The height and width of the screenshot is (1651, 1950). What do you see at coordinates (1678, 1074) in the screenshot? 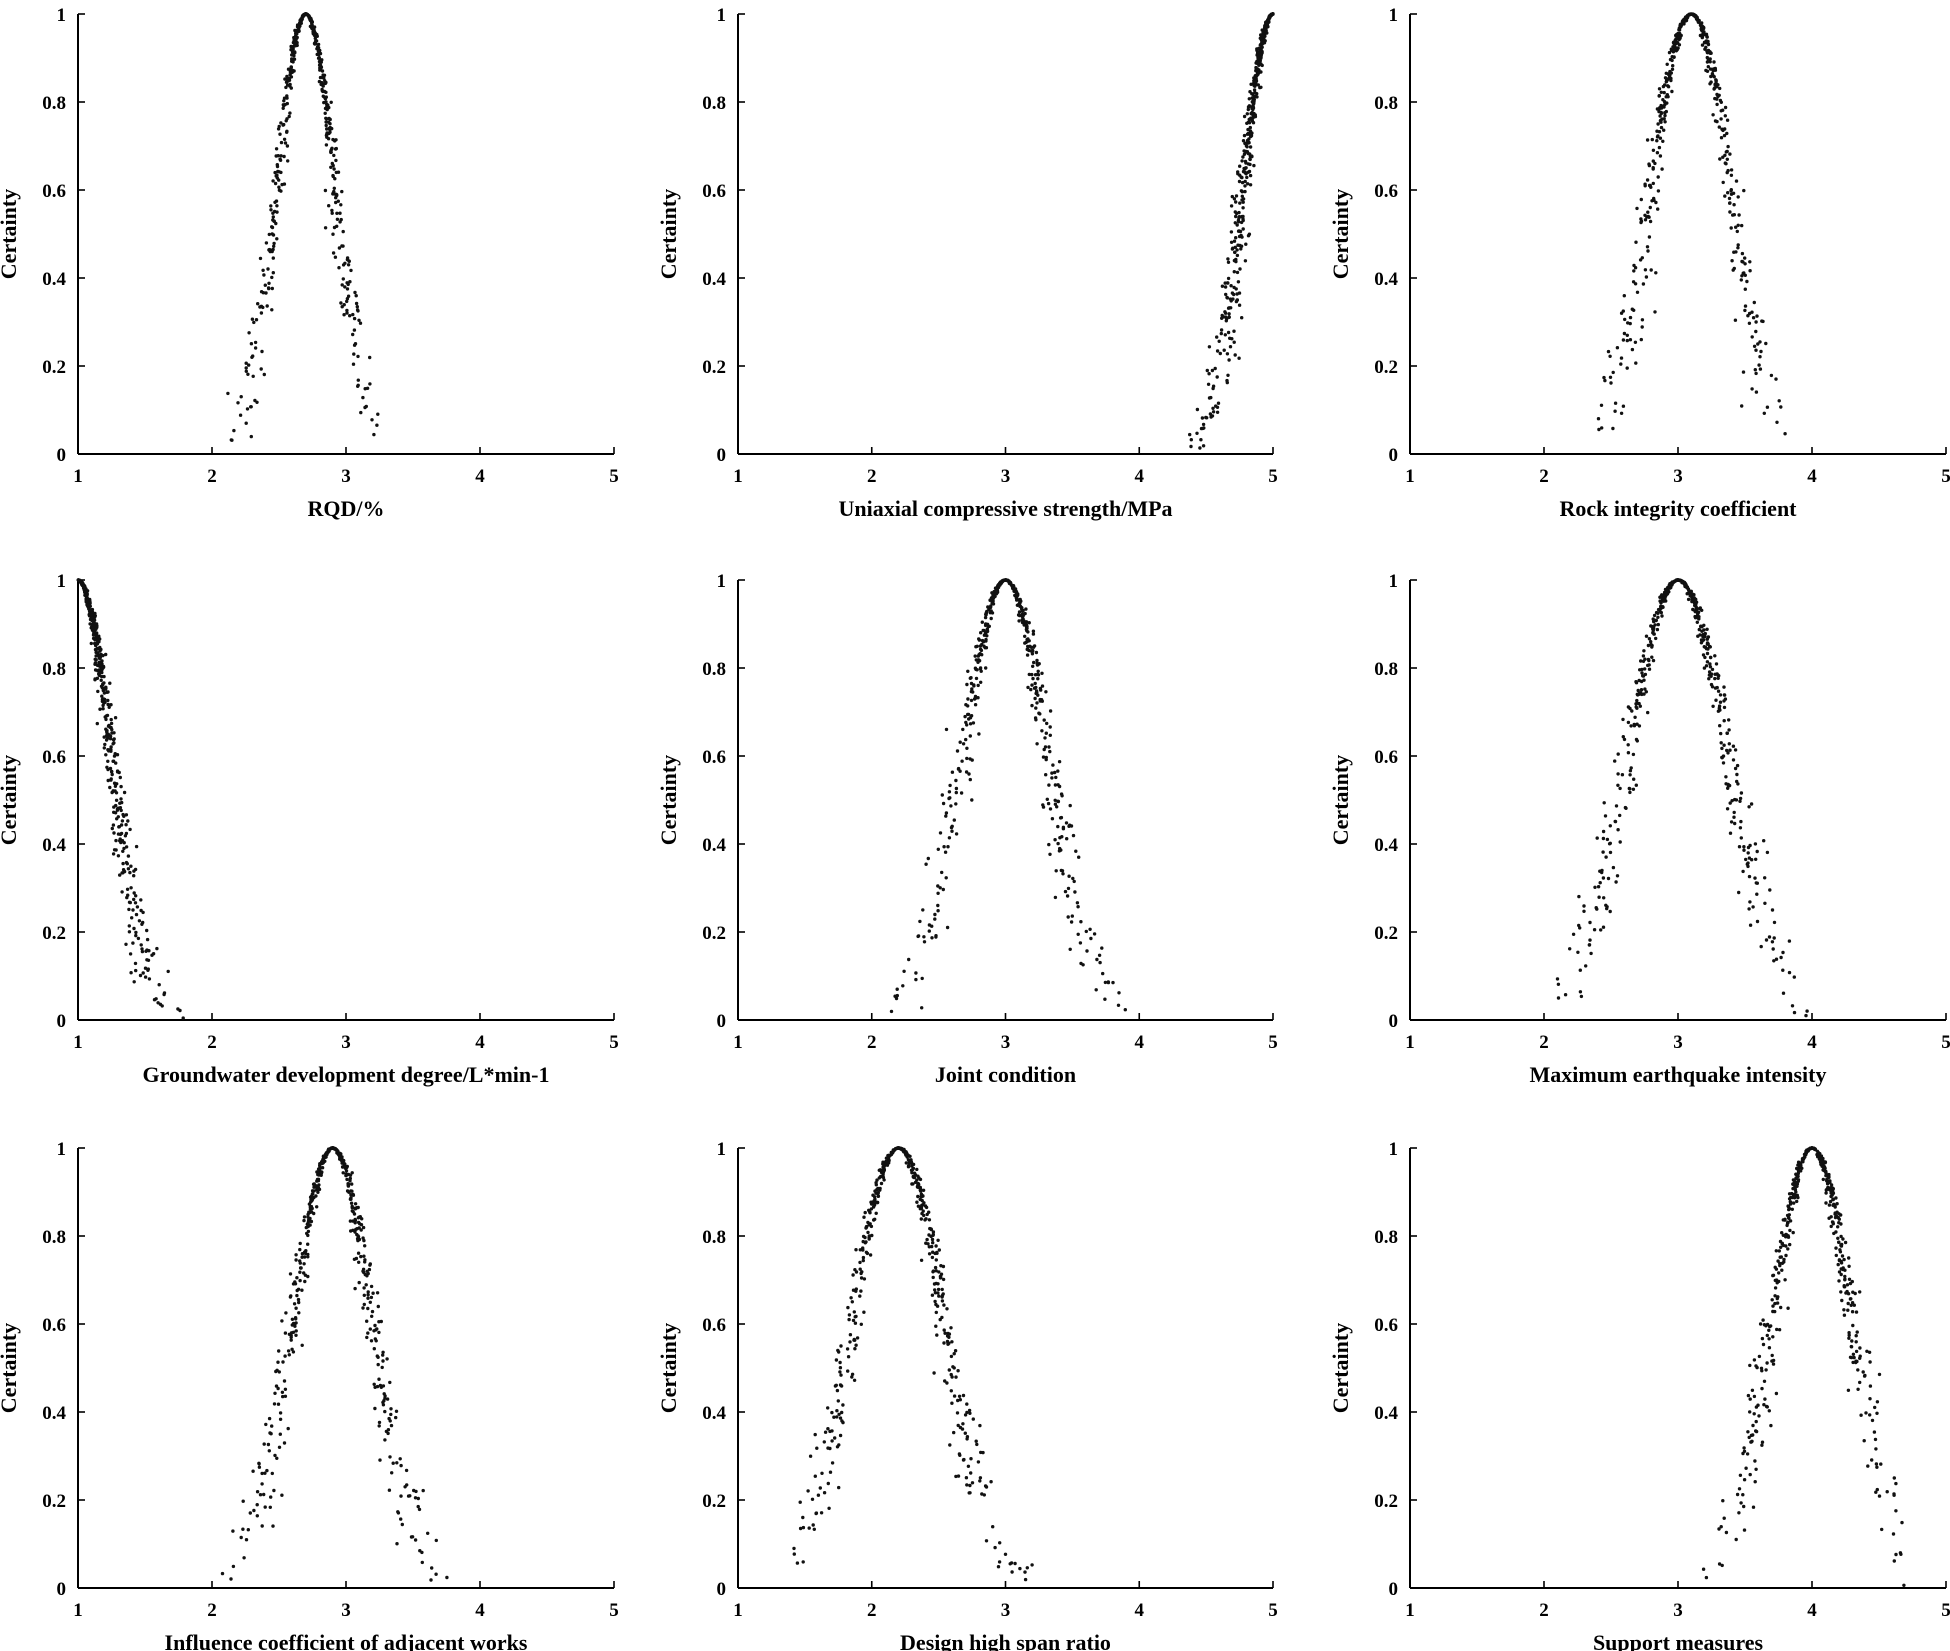
I see `x-axis-title: Maximum earthquake intensity` at bounding box center [1678, 1074].